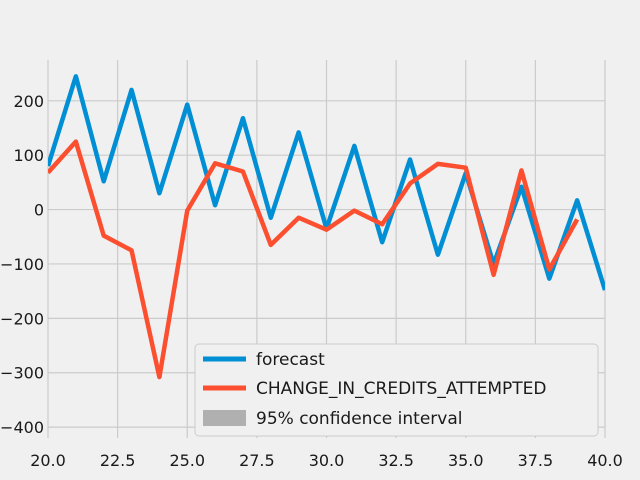 The image size is (640, 480). What do you see at coordinates (22, 264) in the screenshot?
I see `y-tick-label: −100` at bounding box center [22, 264].